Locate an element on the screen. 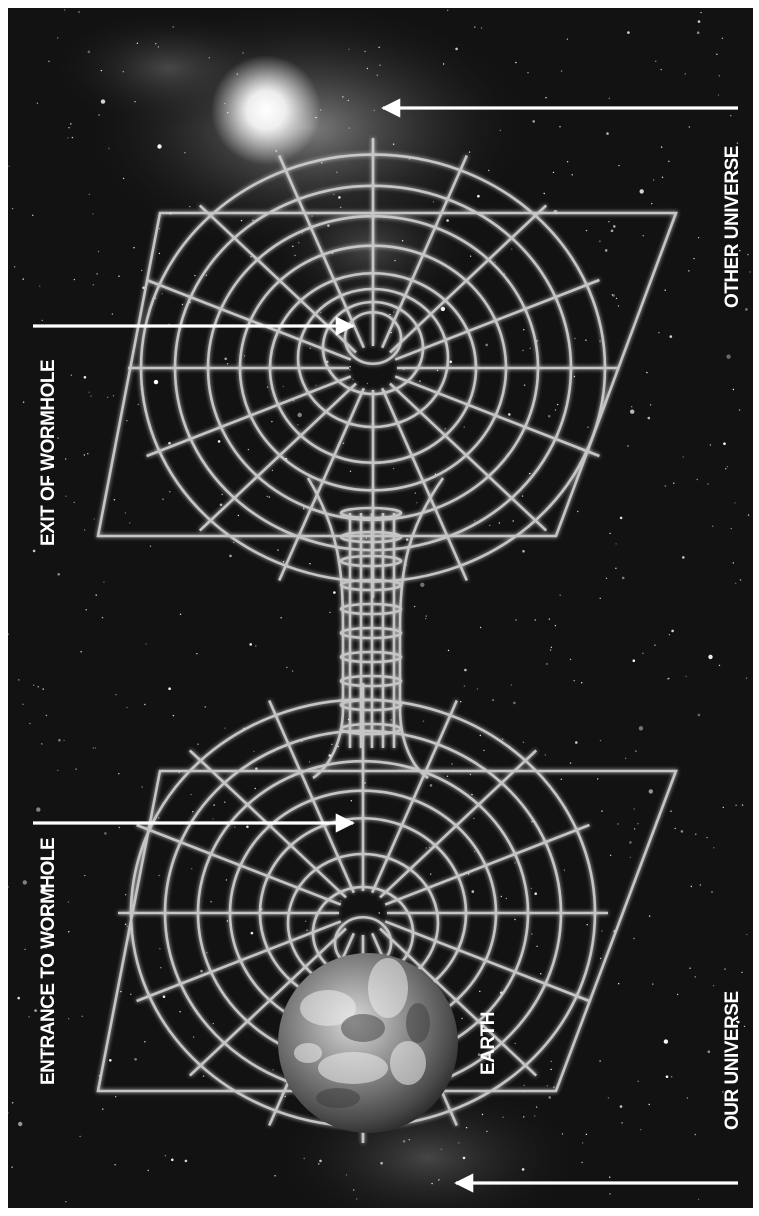  tube-right-edge is located at coordinates (421, 628).